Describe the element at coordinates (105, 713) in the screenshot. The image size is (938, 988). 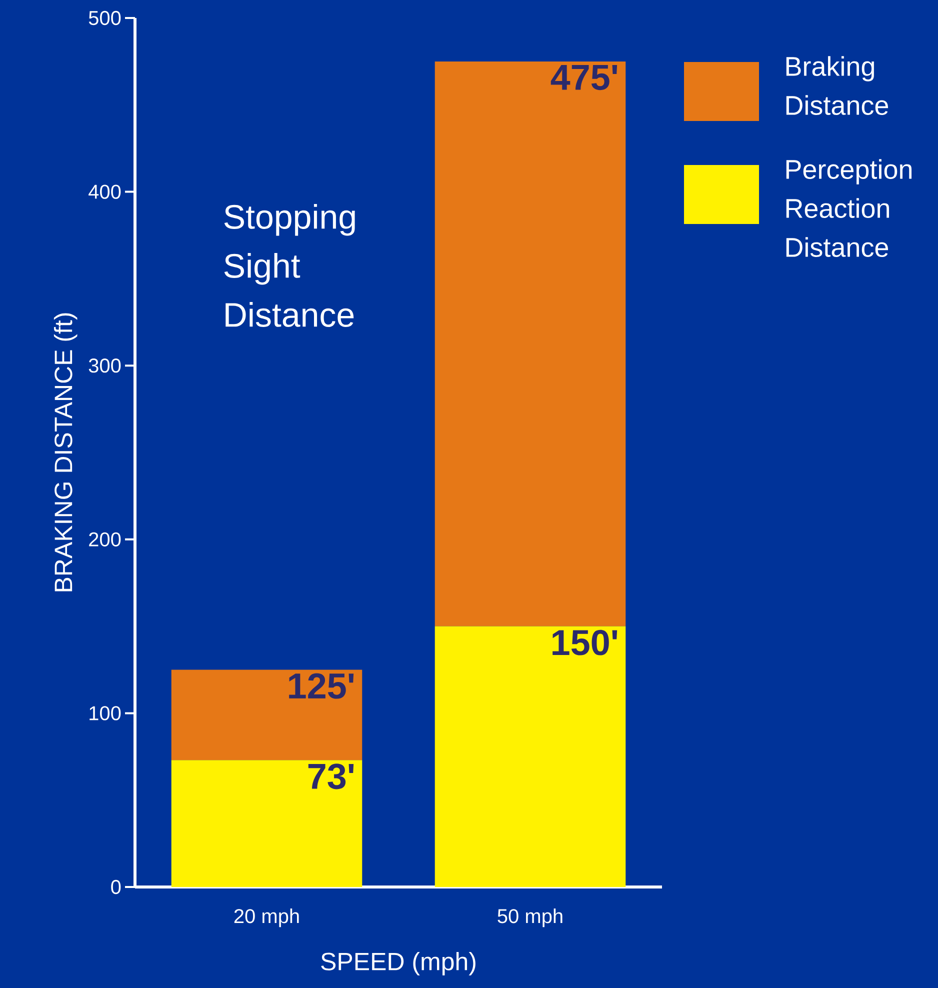
I see `y-tick-label: 100` at that location.